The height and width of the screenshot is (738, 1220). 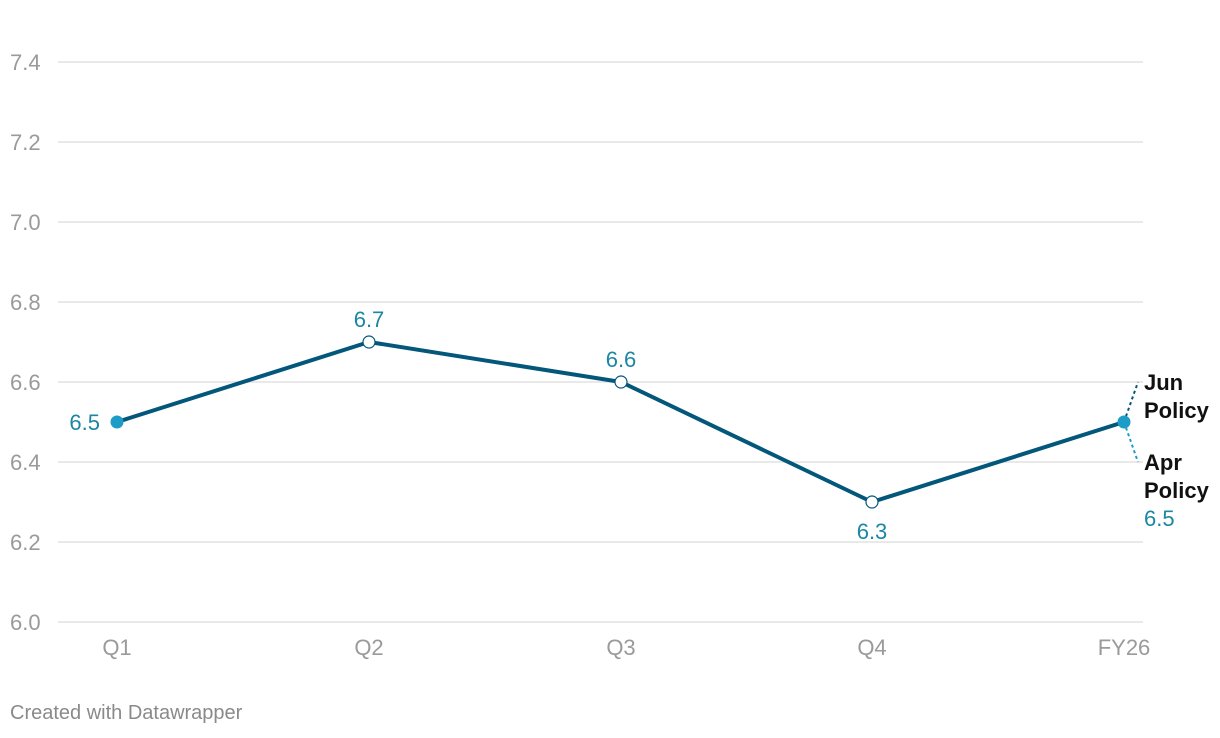 What do you see at coordinates (84, 422) in the screenshot?
I see `data-label: 6.5` at bounding box center [84, 422].